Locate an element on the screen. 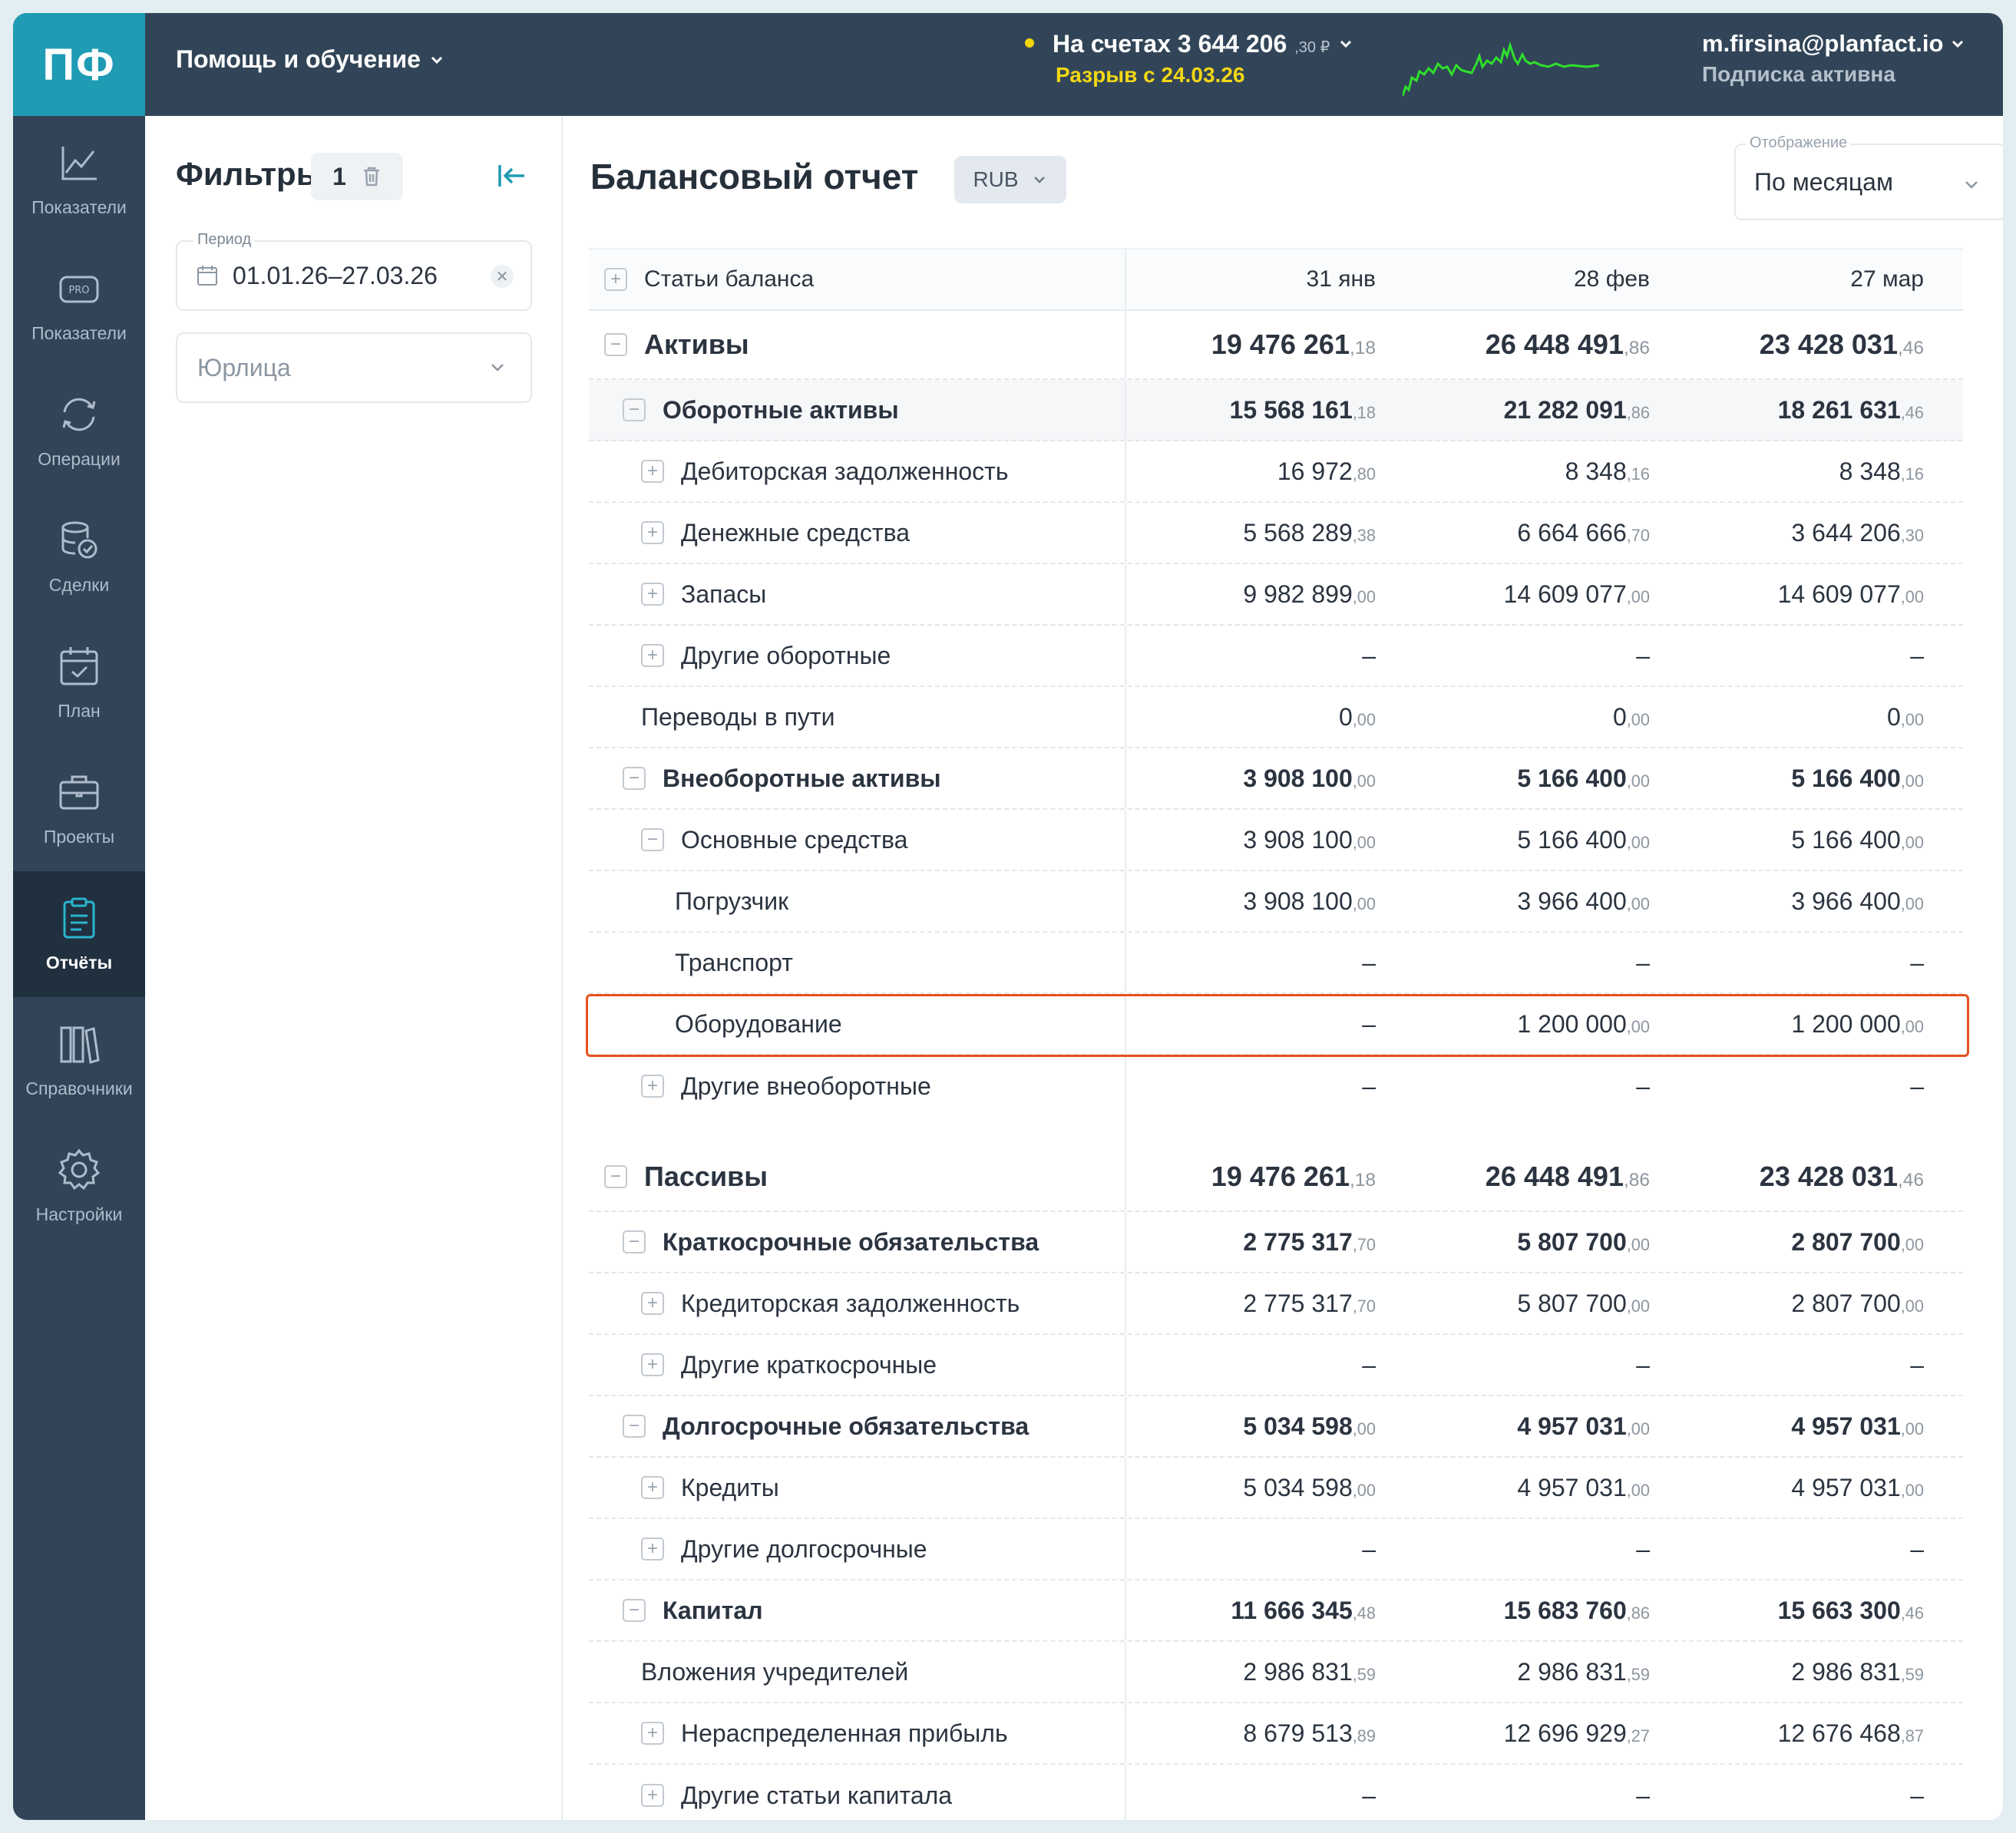 The image size is (2016, 1833). value-kop: ,16 is located at coordinates (1638, 474).